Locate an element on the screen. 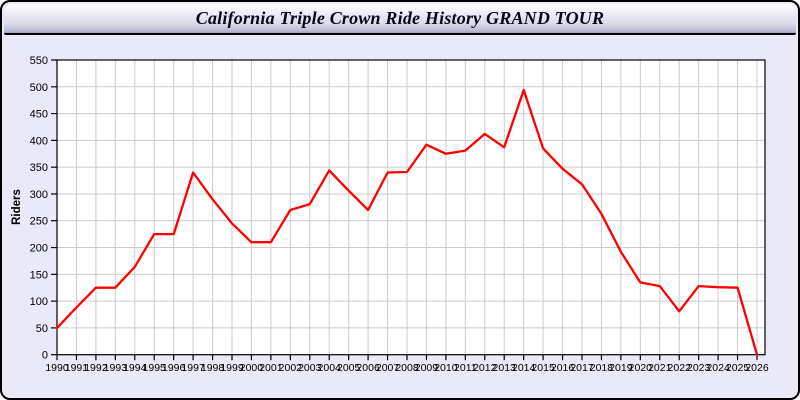 The image size is (800, 400). svg-text: 2021 is located at coordinates (660, 368).